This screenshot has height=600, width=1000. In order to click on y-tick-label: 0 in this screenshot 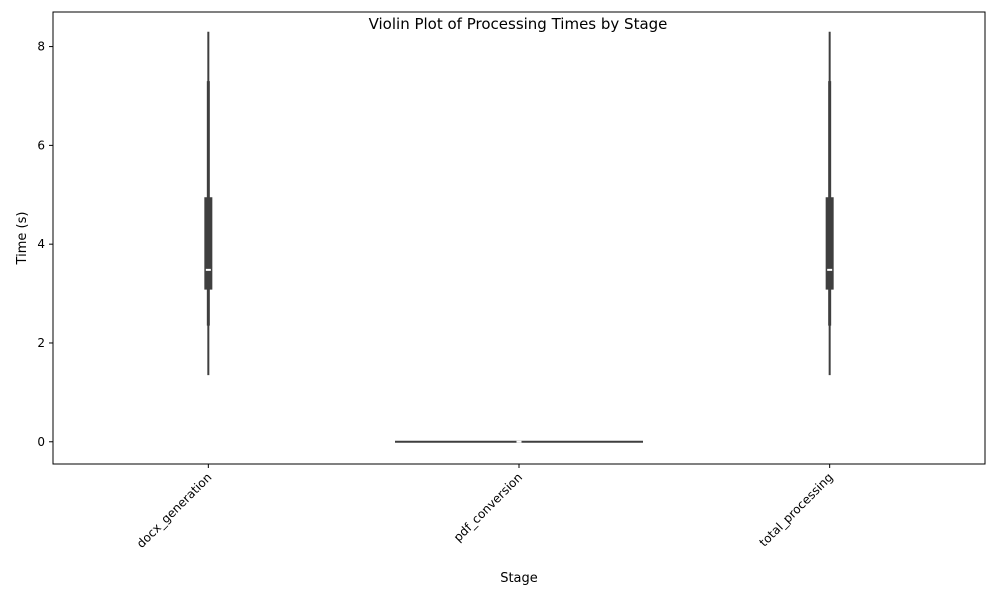, I will do `click(41, 442)`.